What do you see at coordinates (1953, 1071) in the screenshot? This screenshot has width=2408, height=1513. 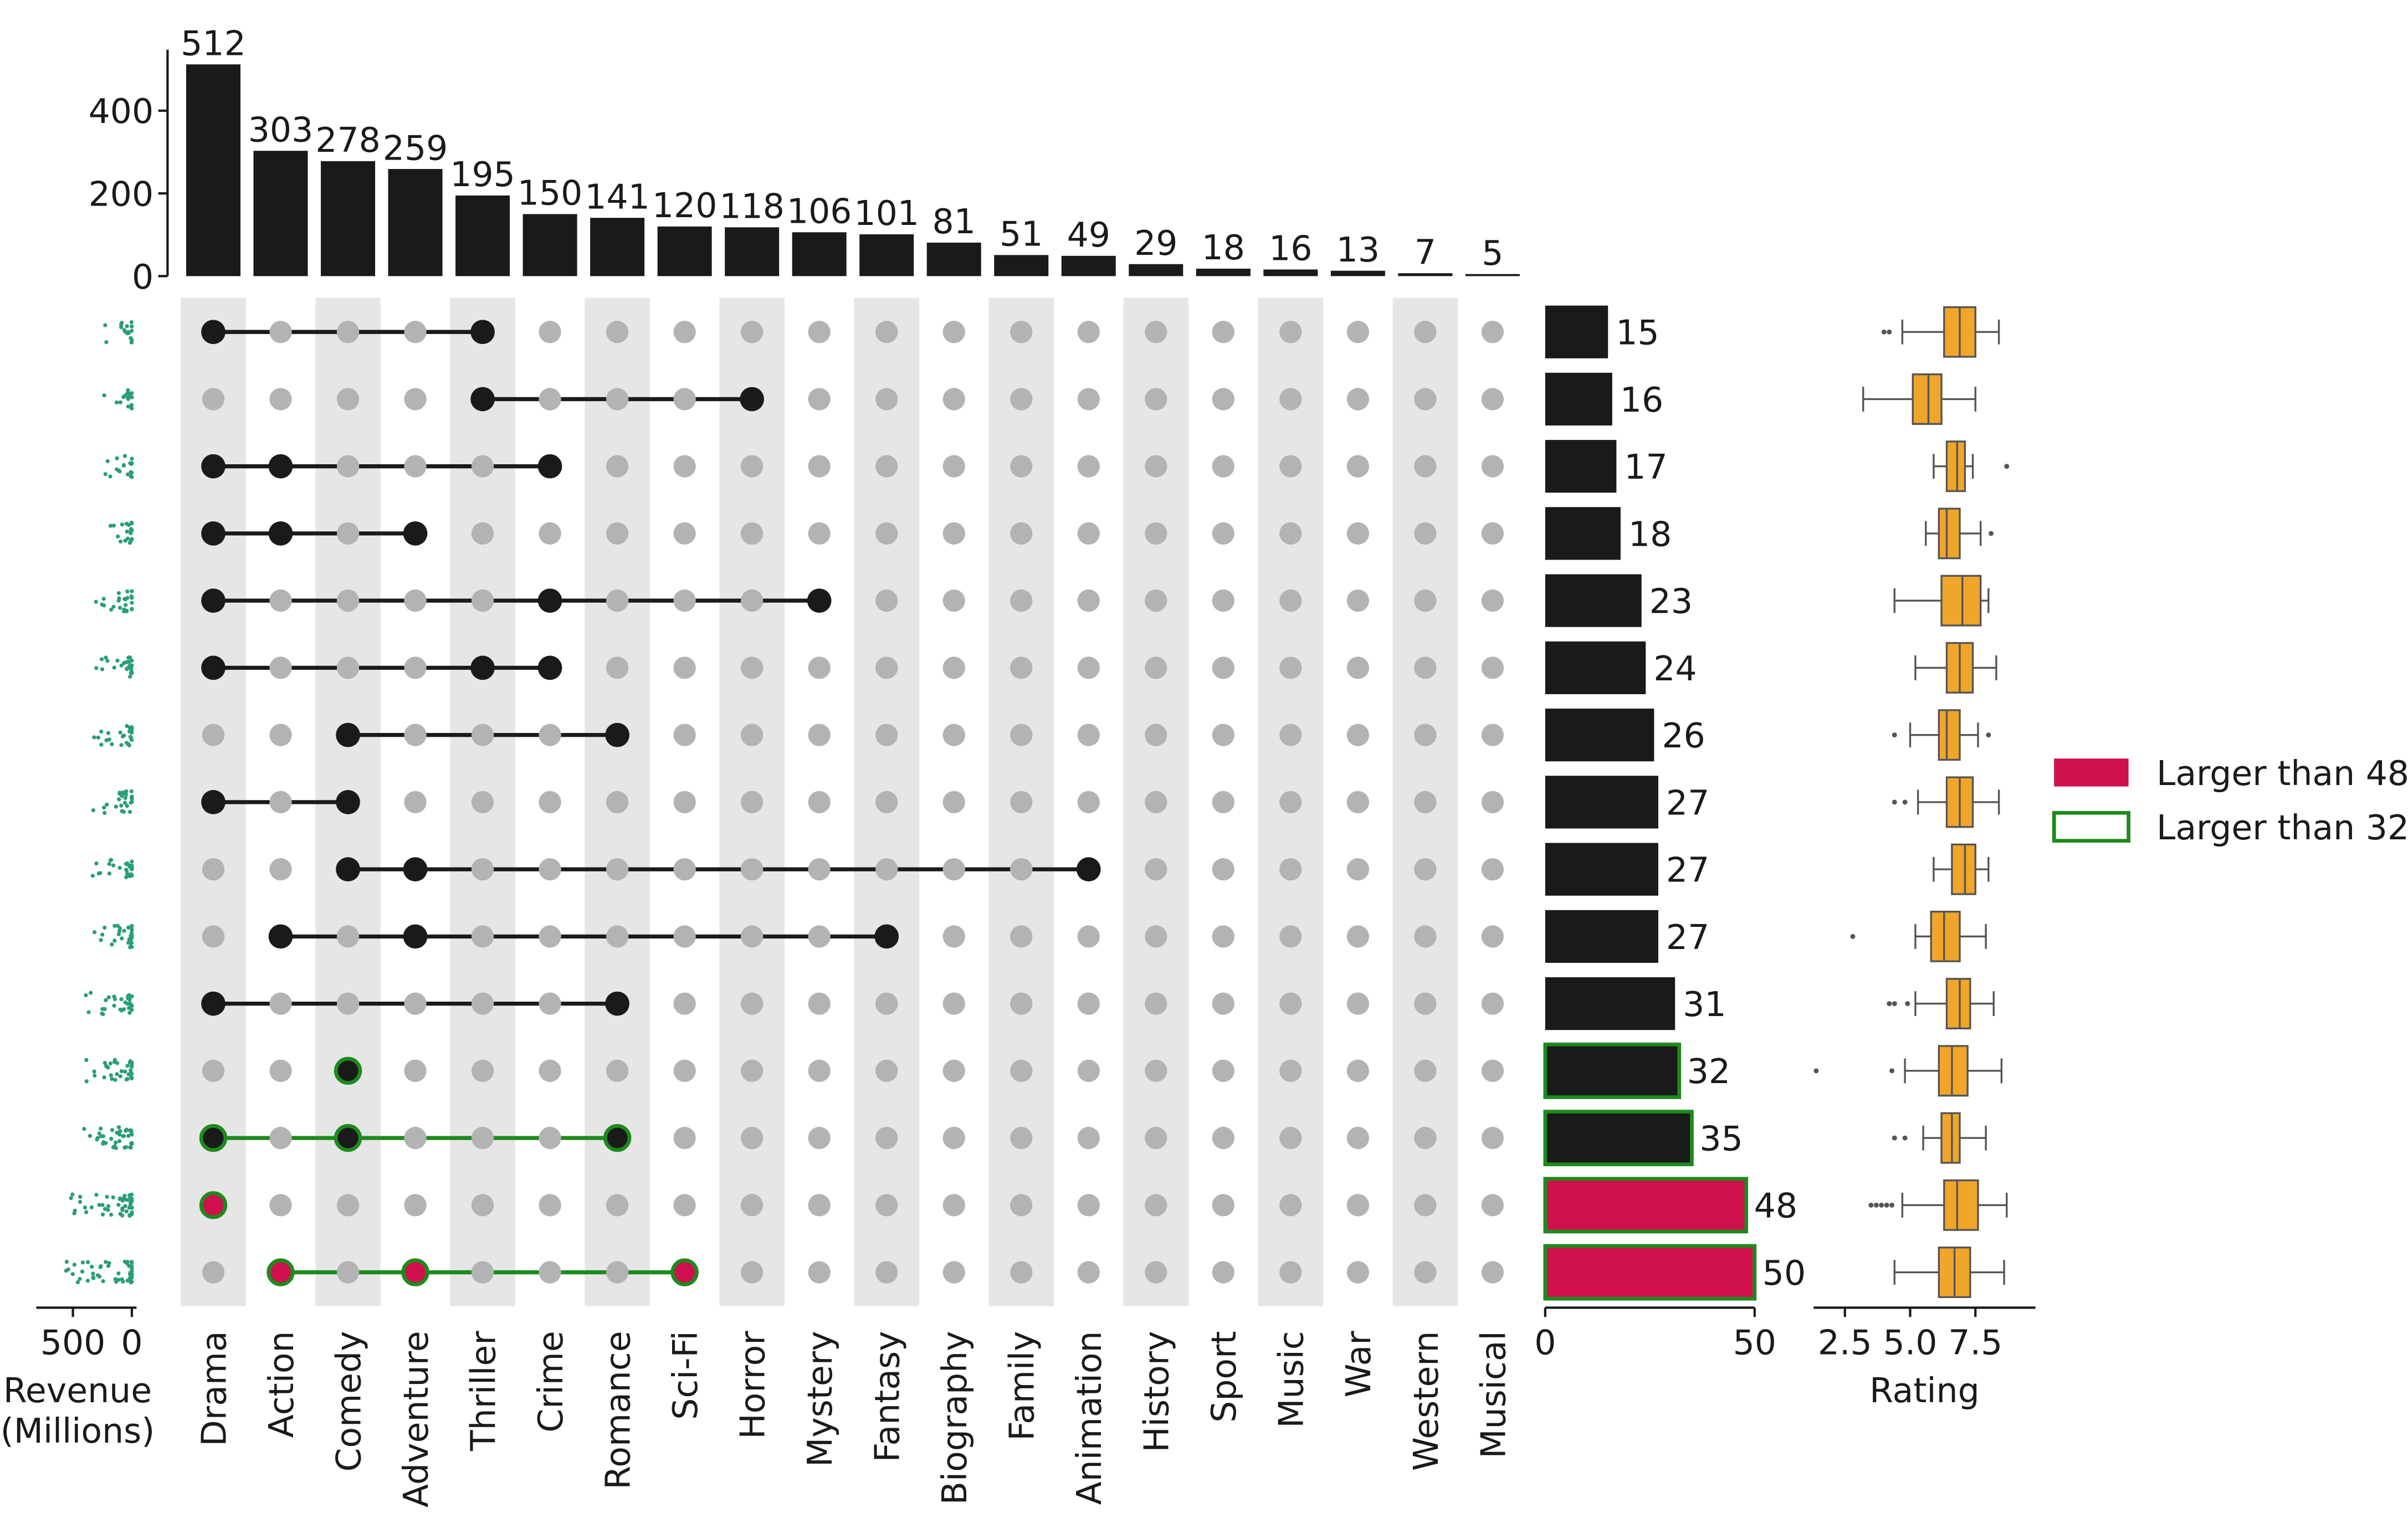 I see `rating-iqr-box` at bounding box center [1953, 1071].